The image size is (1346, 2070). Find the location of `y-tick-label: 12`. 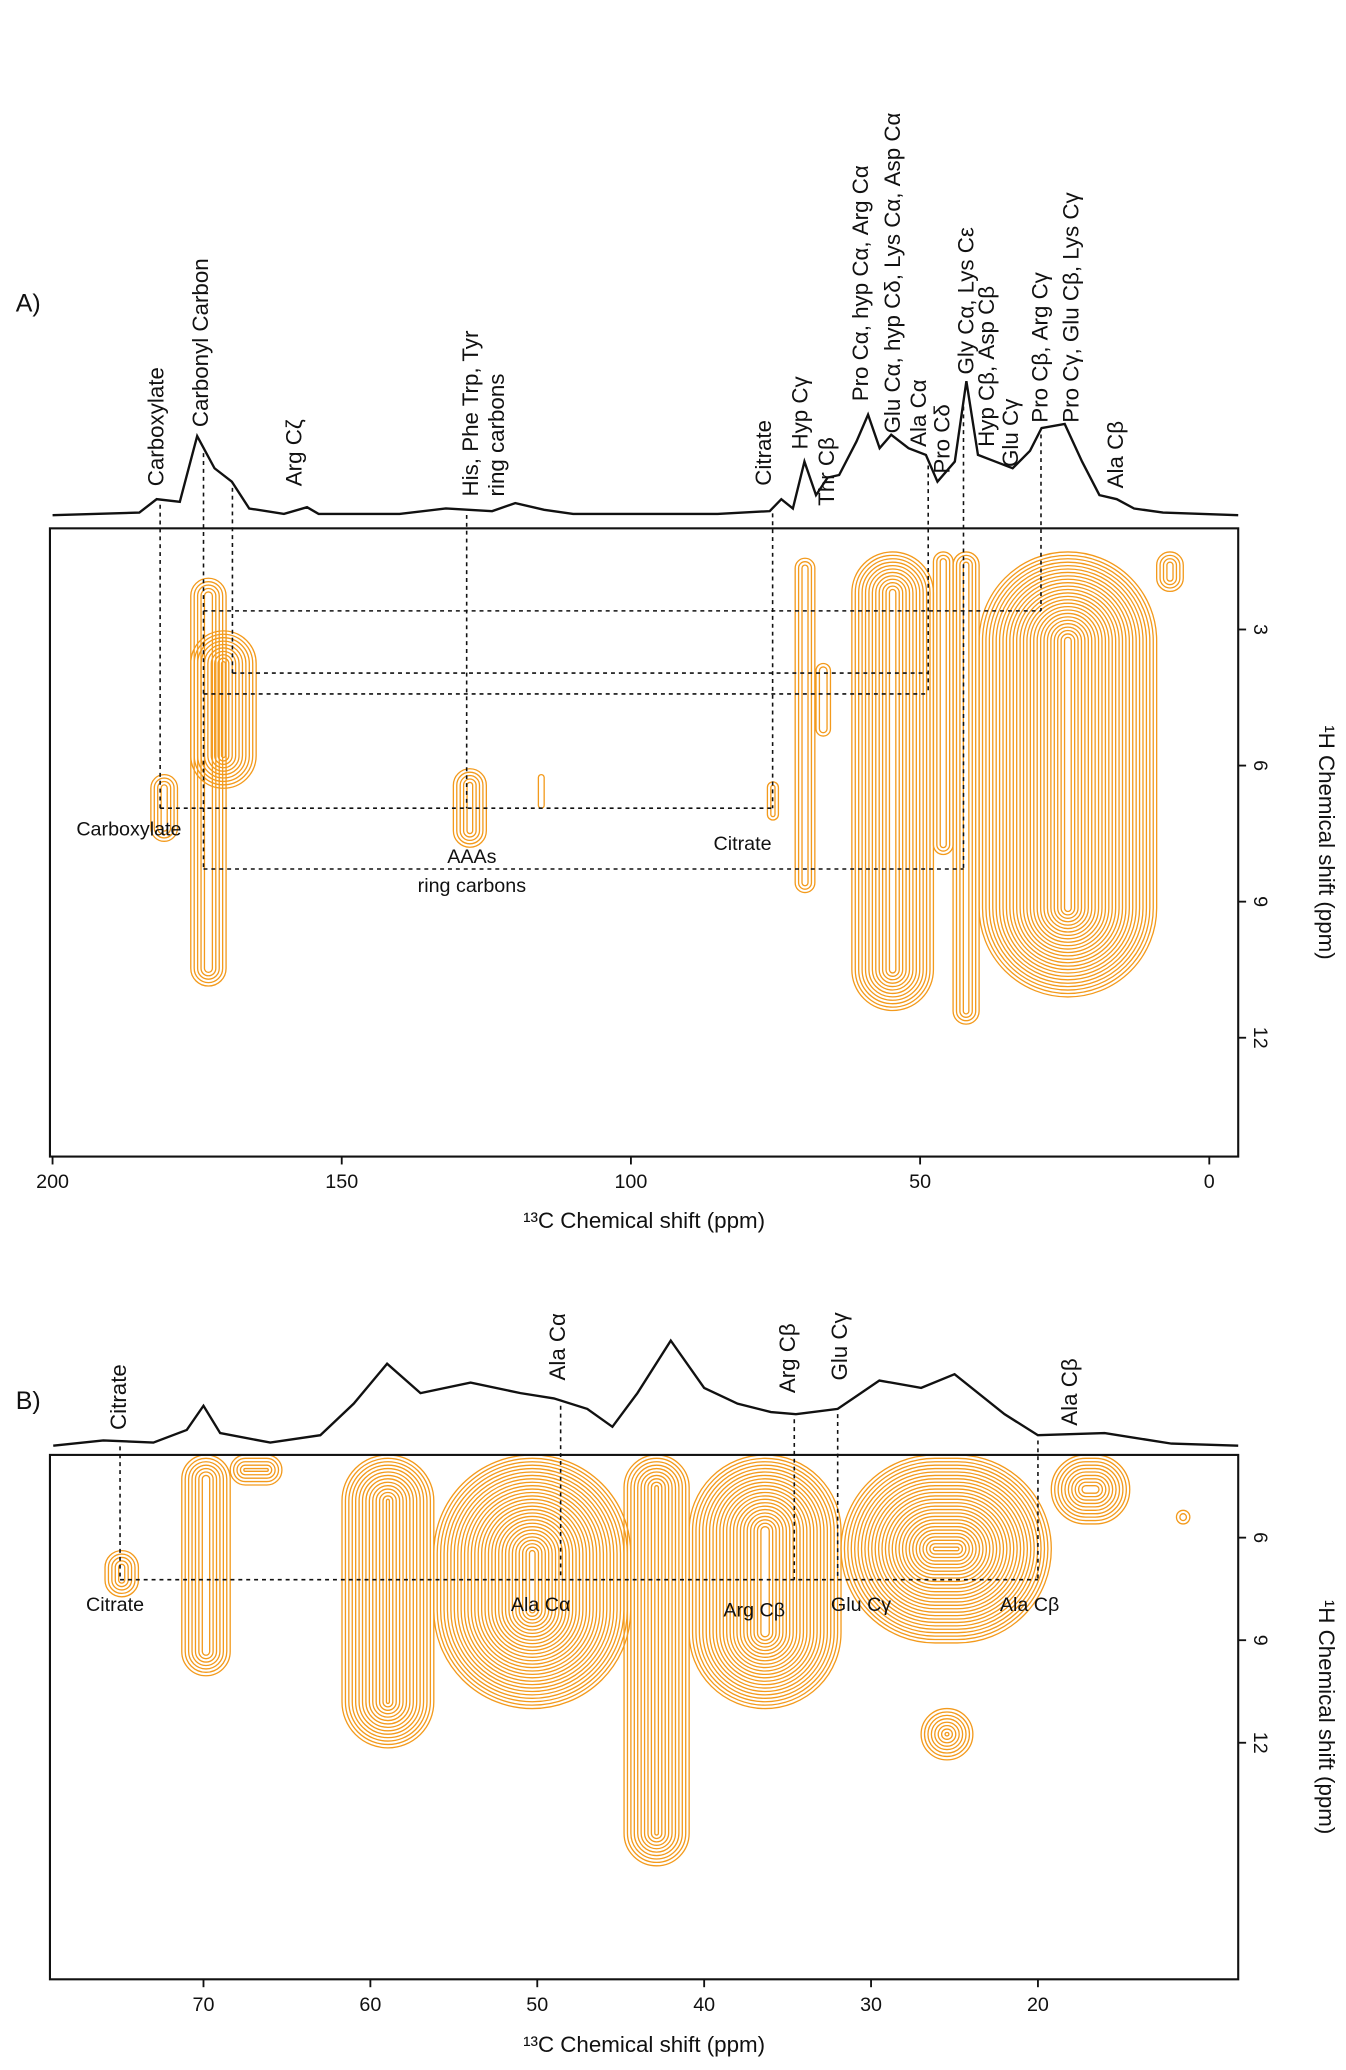

y-tick-label: 12 is located at coordinates (1260, 1743).